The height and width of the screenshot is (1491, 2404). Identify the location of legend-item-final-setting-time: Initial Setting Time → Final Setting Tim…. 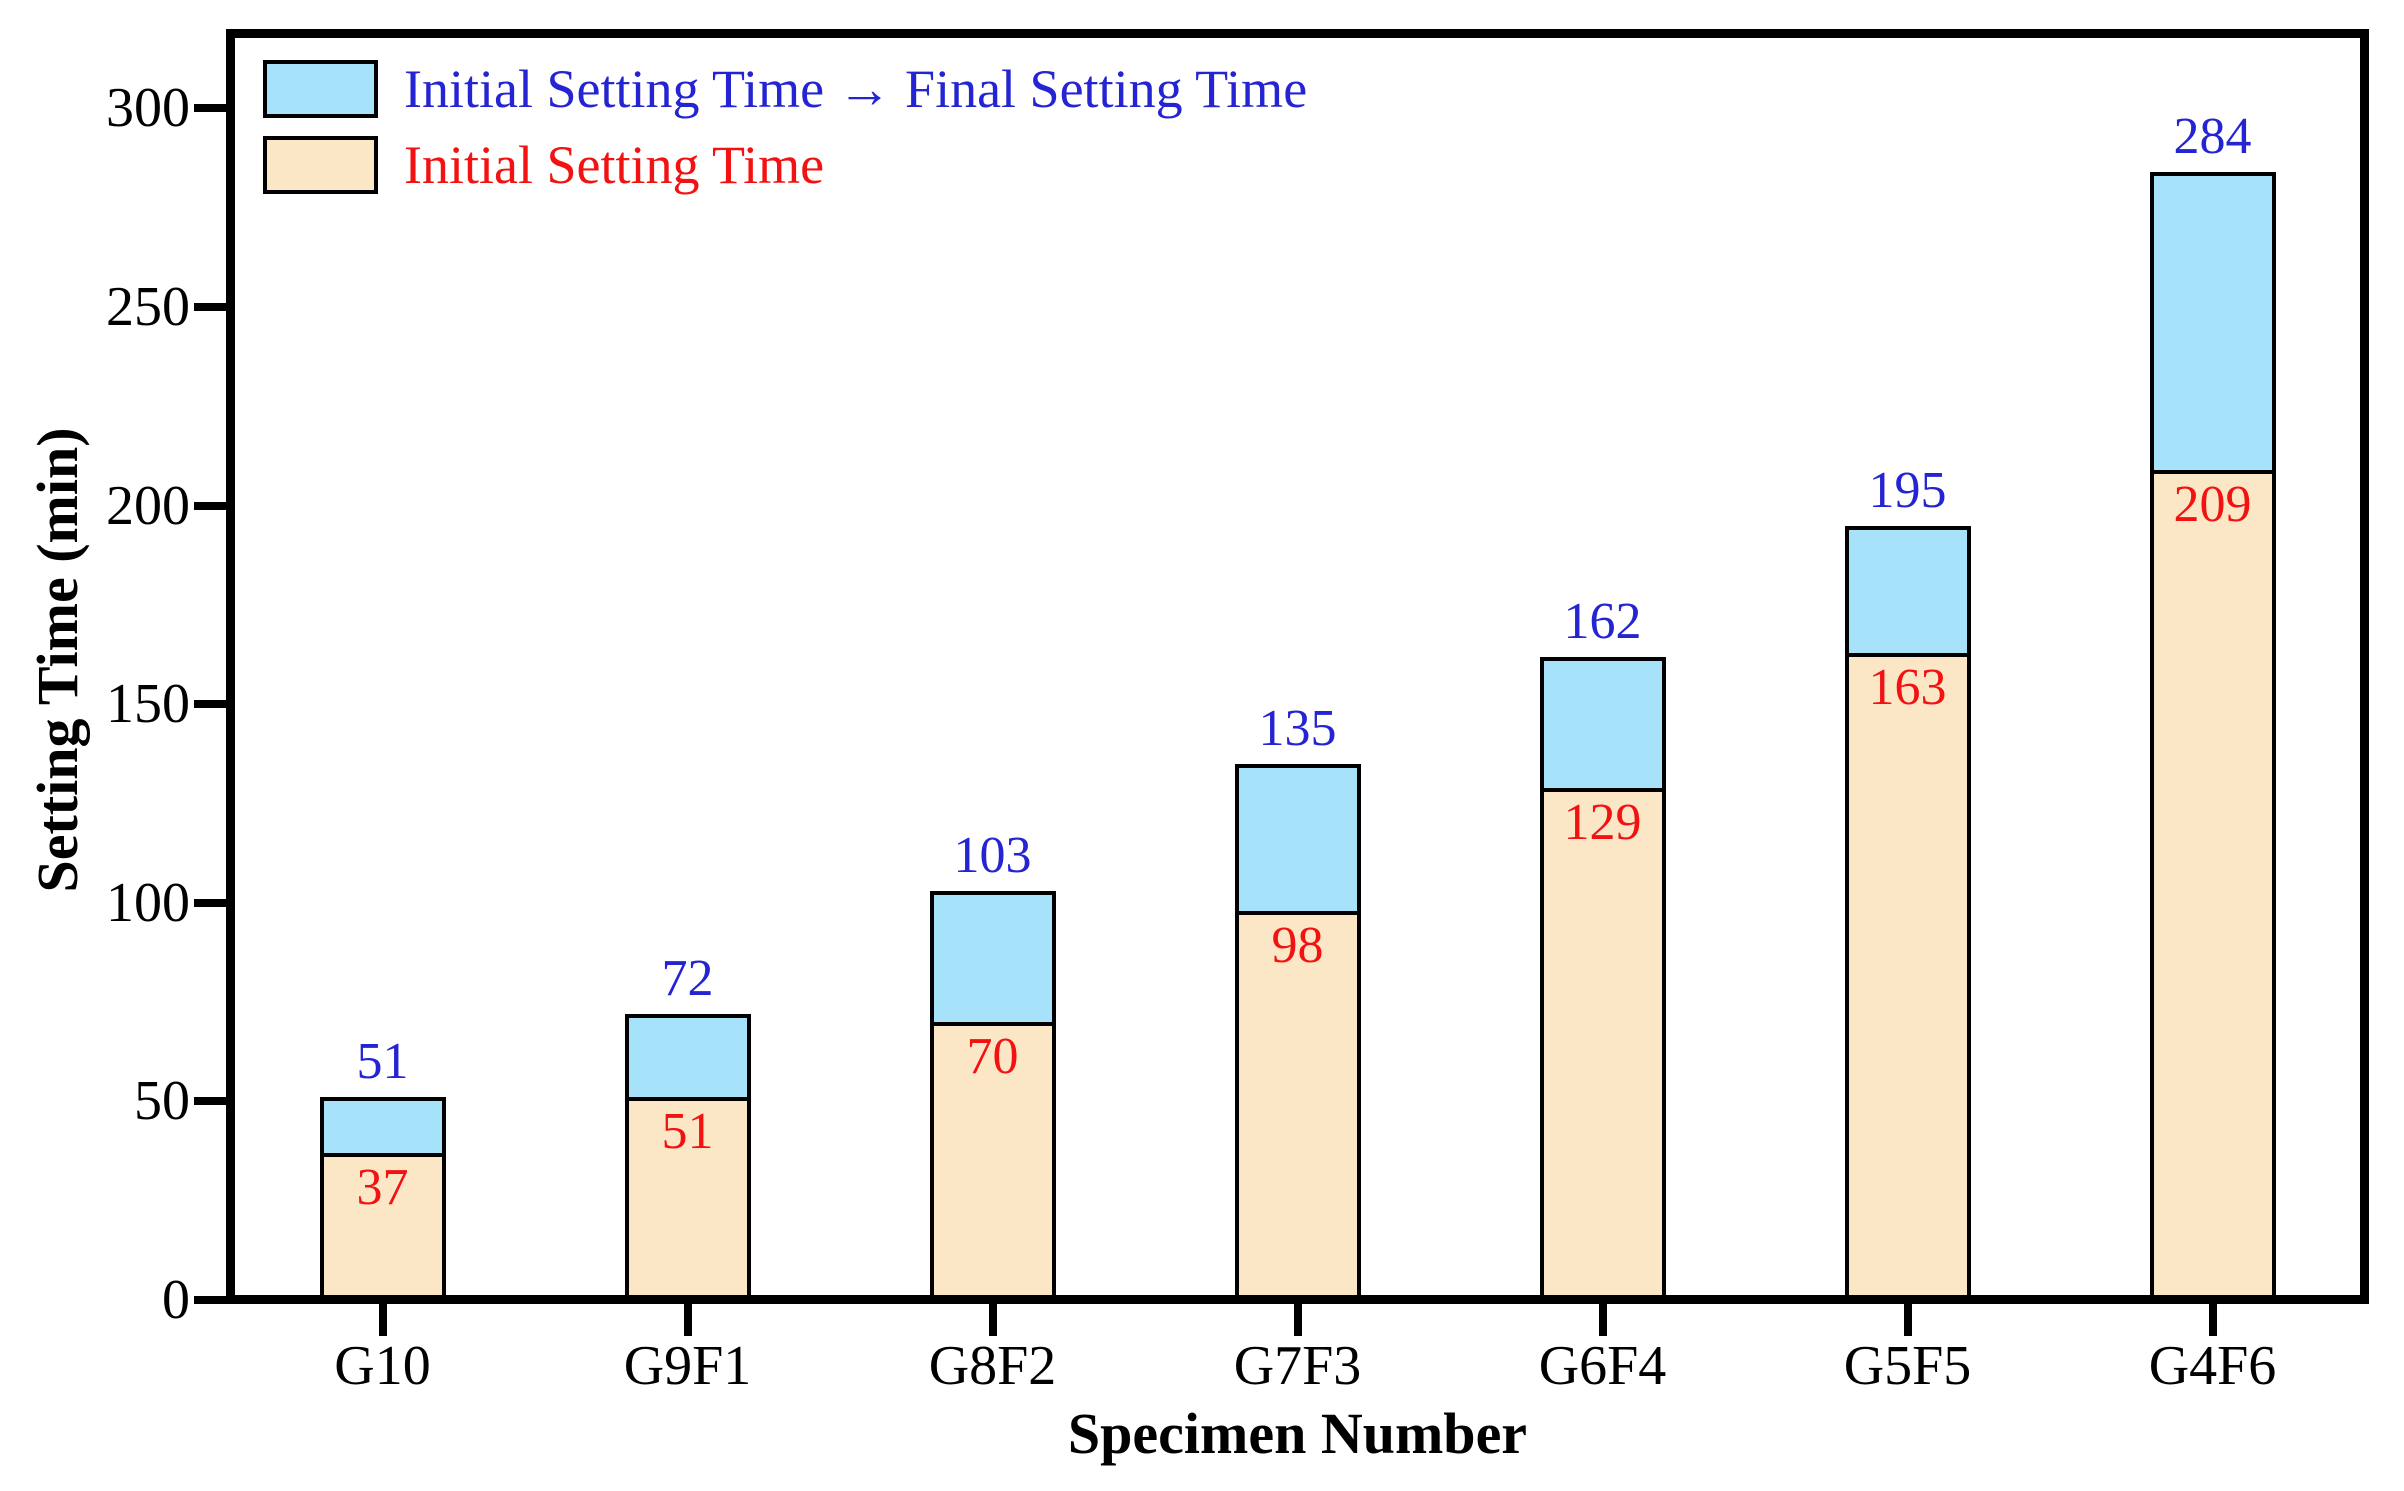
(785, 89).